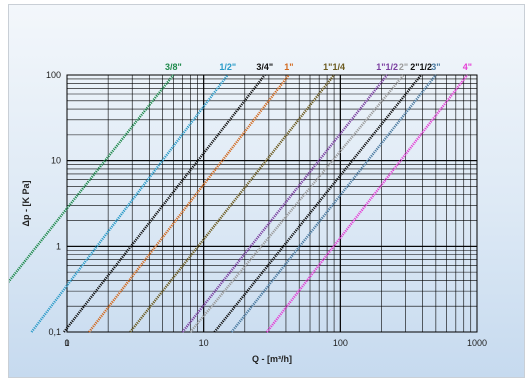 This screenshot has width=531, height=383. I want to click on series-label: 1", so click(288, 67).